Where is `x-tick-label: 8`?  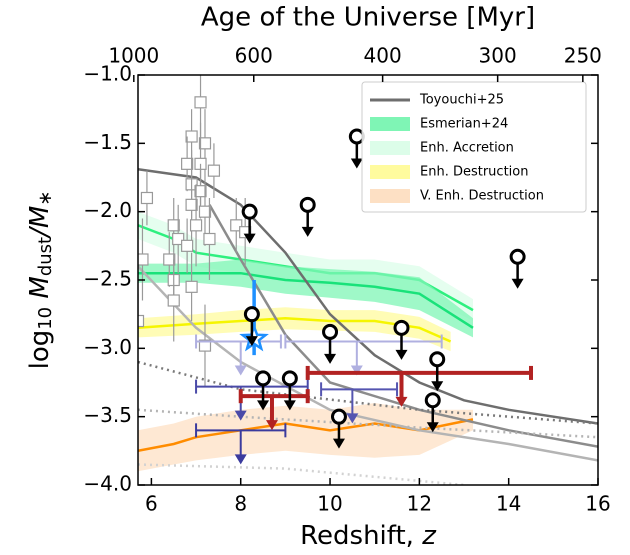 x-tick-label: 8 is located at coordinates (240, 504).